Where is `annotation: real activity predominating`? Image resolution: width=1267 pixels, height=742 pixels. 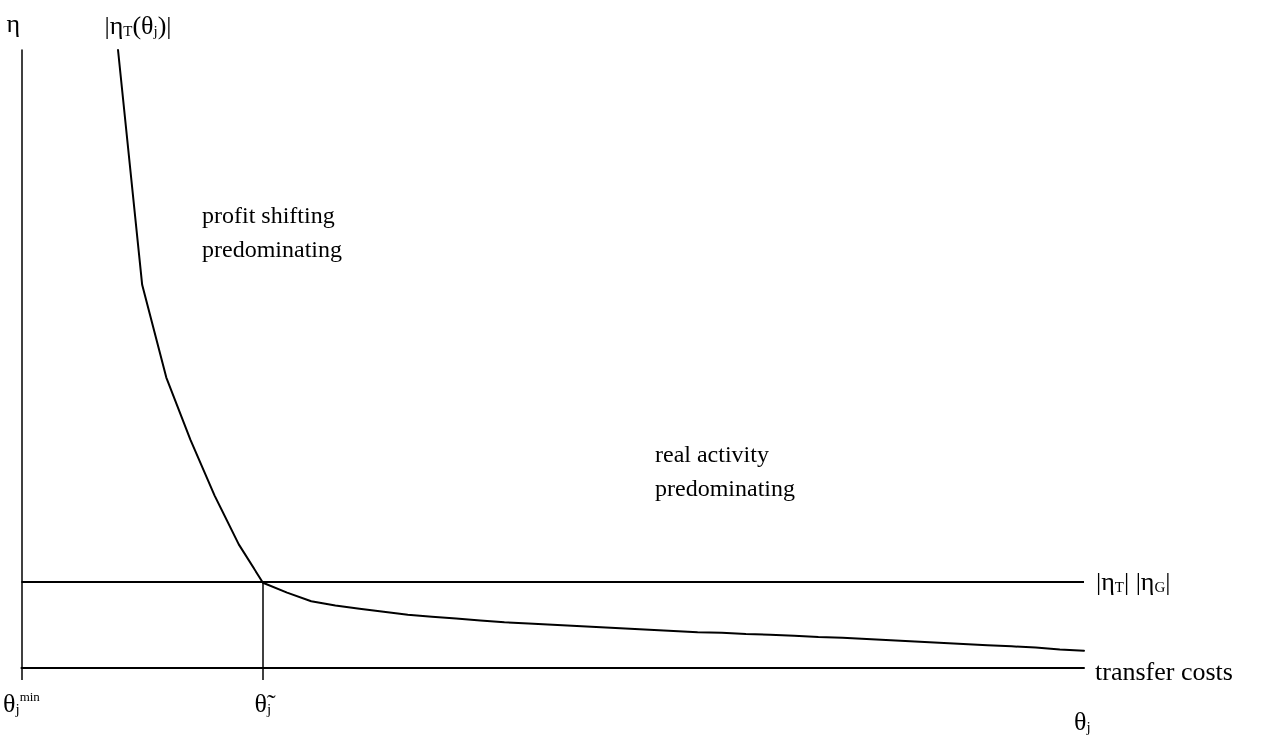 annotation: real activity predominating is located at coordinates (725, 471).